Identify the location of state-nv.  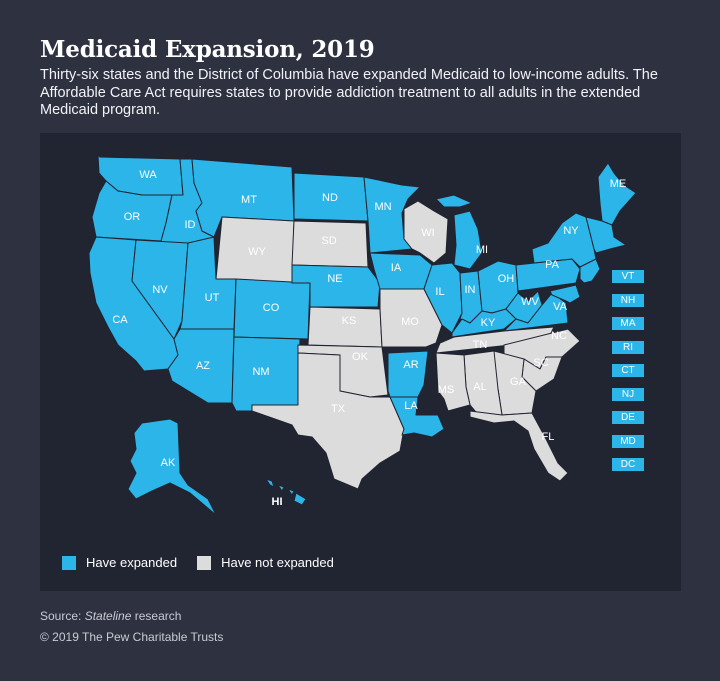
(160, 289).